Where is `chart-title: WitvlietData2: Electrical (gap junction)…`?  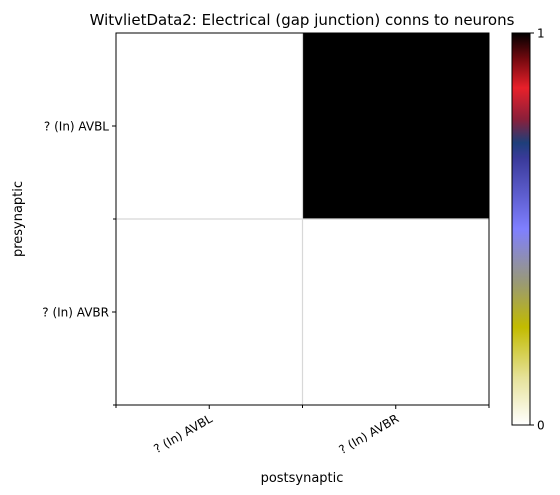 chart-title: WitvlietData2: Electrical (gap junction)… is located at coordinates (302, 20).